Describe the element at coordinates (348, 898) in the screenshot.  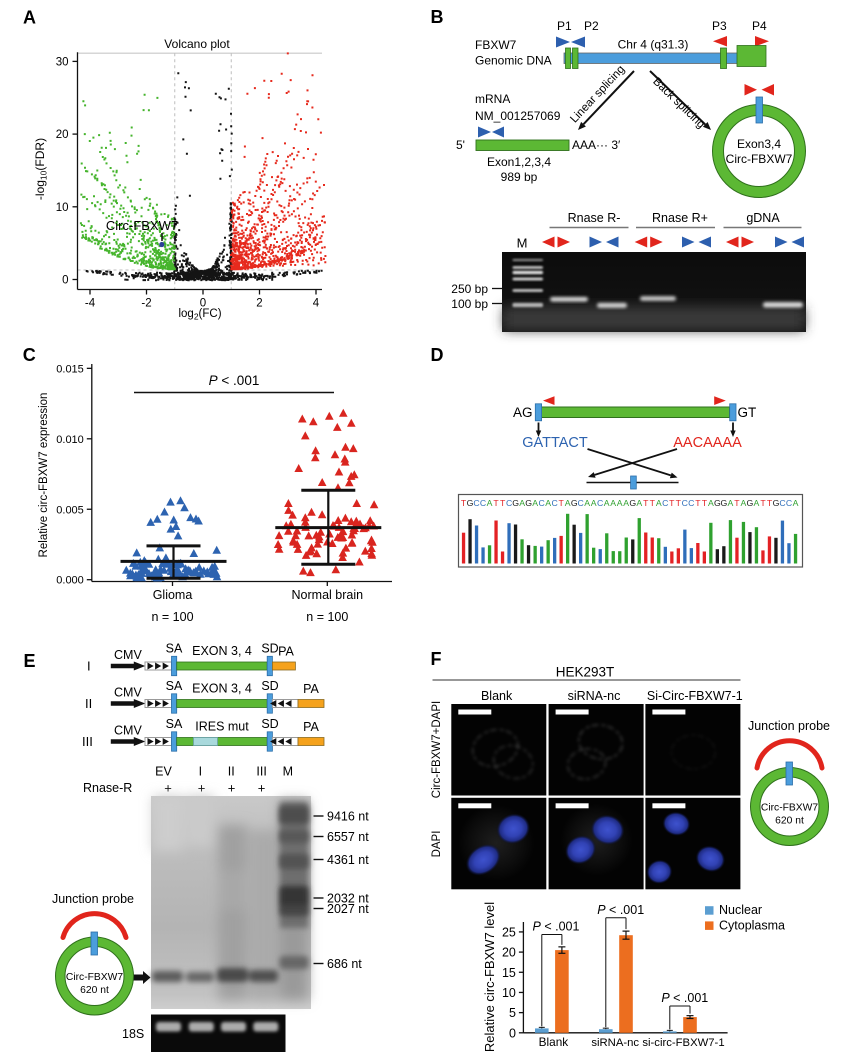
I see `svg-text: 2032 nt` at that location.